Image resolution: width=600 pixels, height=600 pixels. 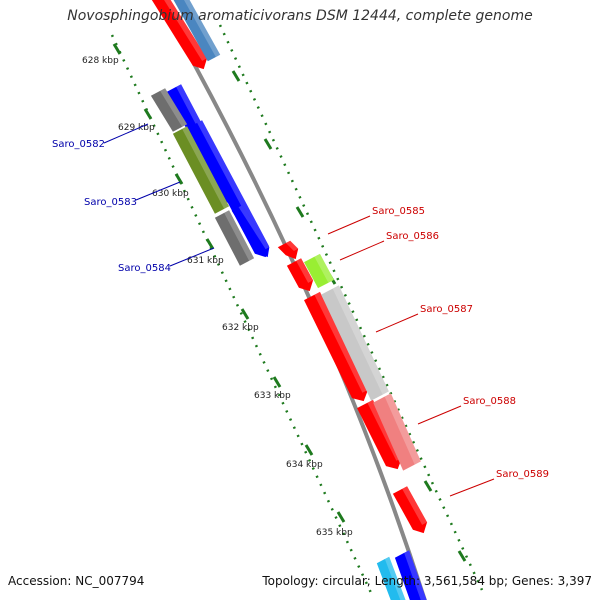 What do you see at coordinates (100, 61) in the screenshot?
I see `kbp-label: 628 kbp` at bounding box center [100, 61].